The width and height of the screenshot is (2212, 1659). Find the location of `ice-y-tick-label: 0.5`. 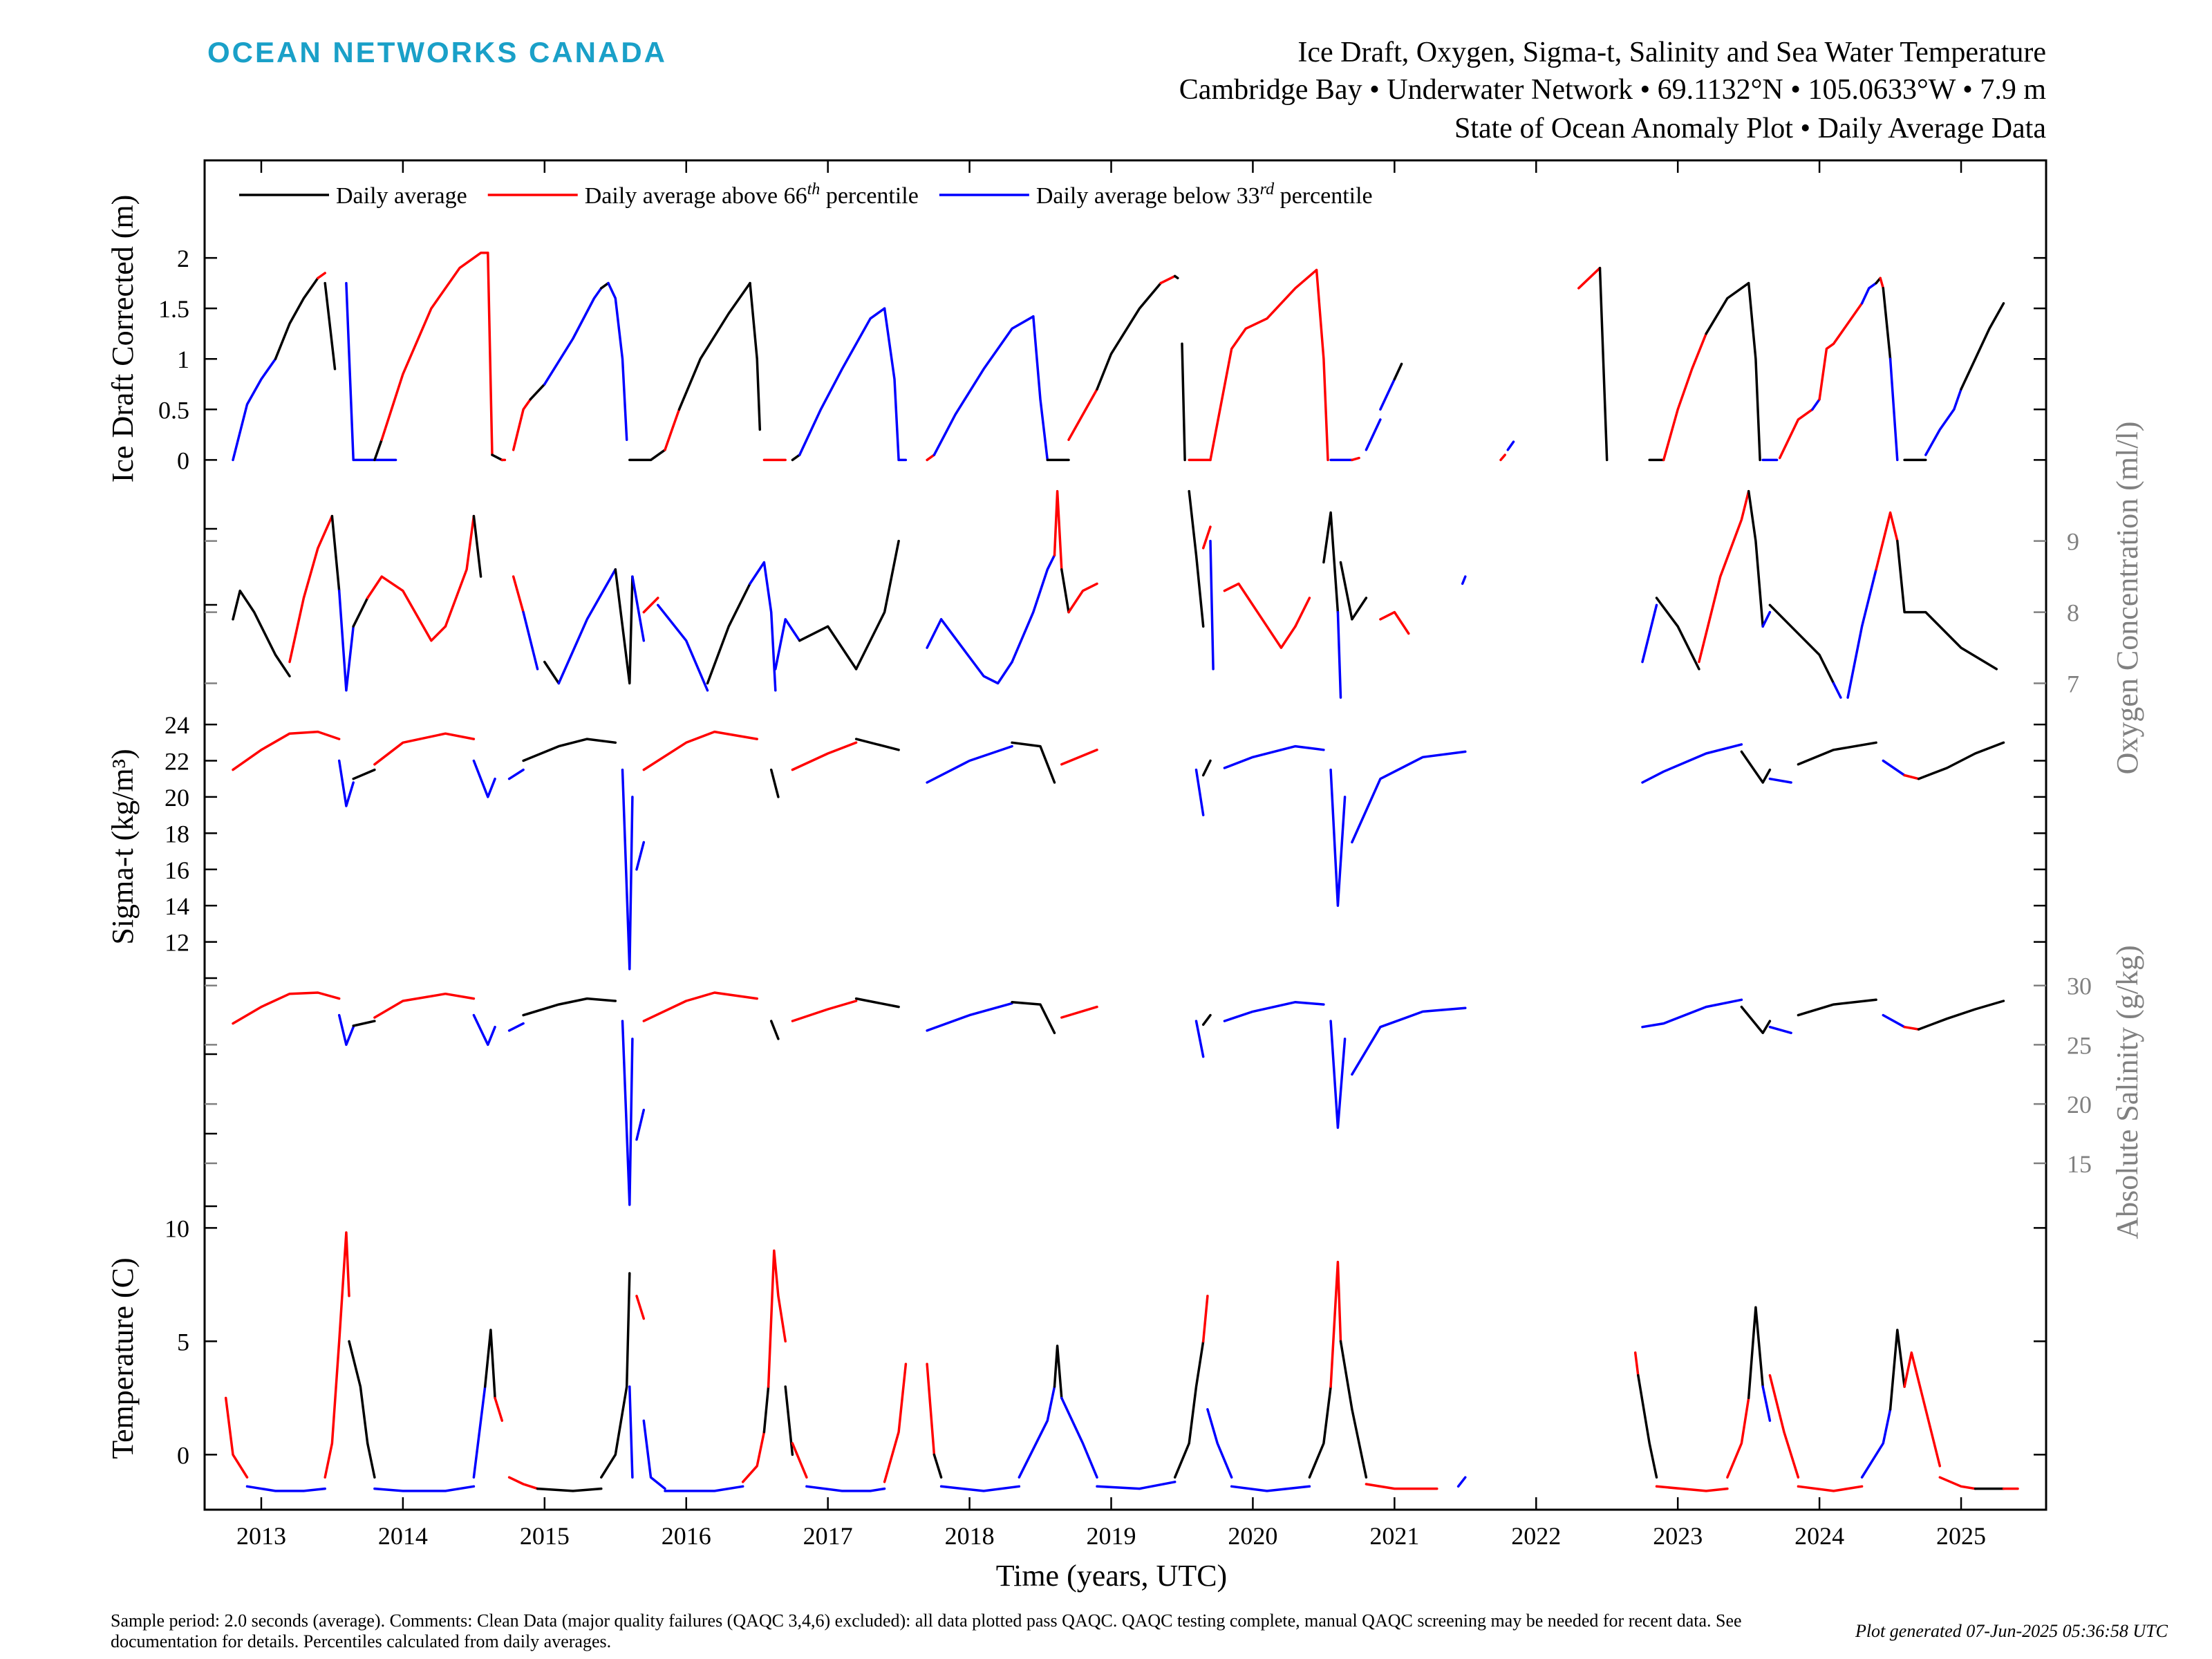

ice-y-tick-label: 0.5 is located at coordinates (174, 410).